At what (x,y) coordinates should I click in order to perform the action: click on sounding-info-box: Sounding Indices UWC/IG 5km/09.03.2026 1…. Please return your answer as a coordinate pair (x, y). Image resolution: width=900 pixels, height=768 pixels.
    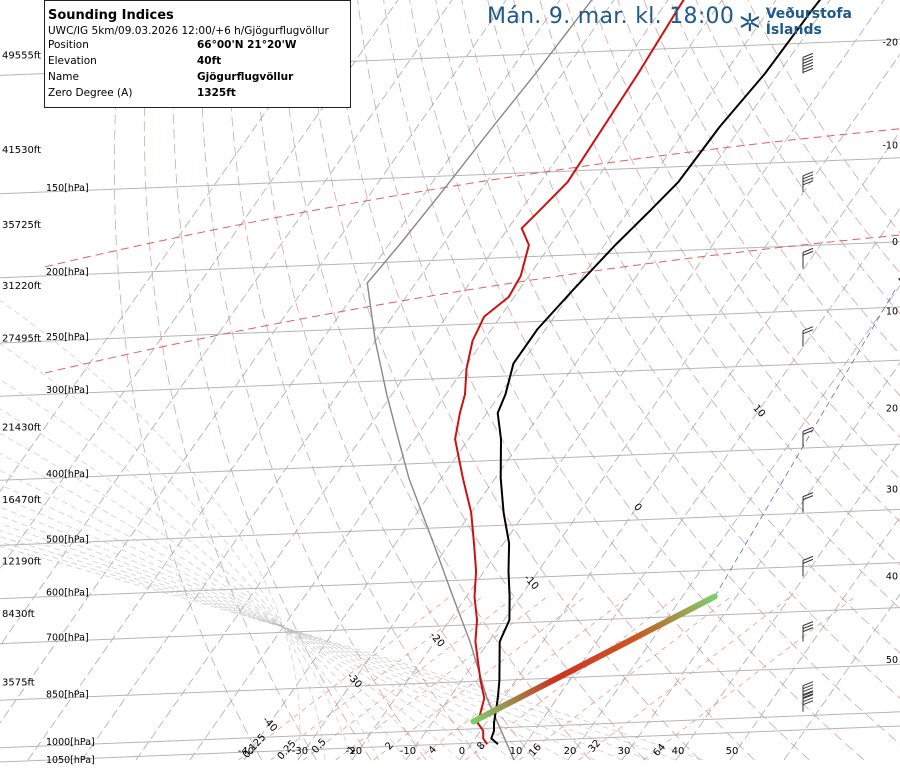
    Looking at the image, I should click on (197, 54).